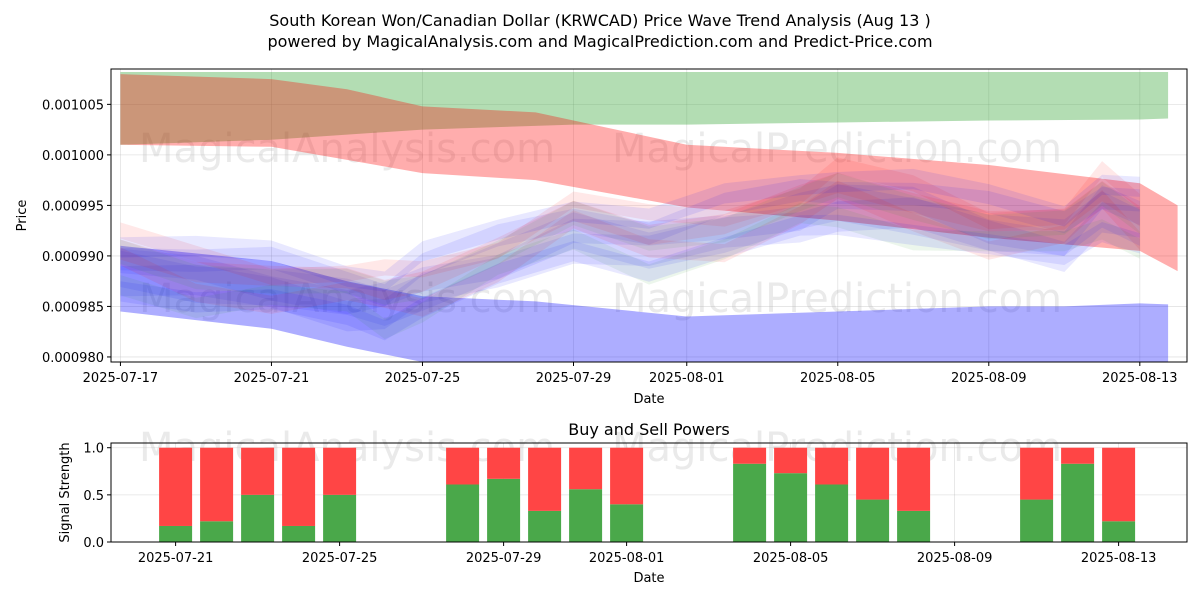 The height and width of the screenshot is (600, 1200). I want to click on bar-chart-title: Buy and Sell Powers, so click(649, 429).